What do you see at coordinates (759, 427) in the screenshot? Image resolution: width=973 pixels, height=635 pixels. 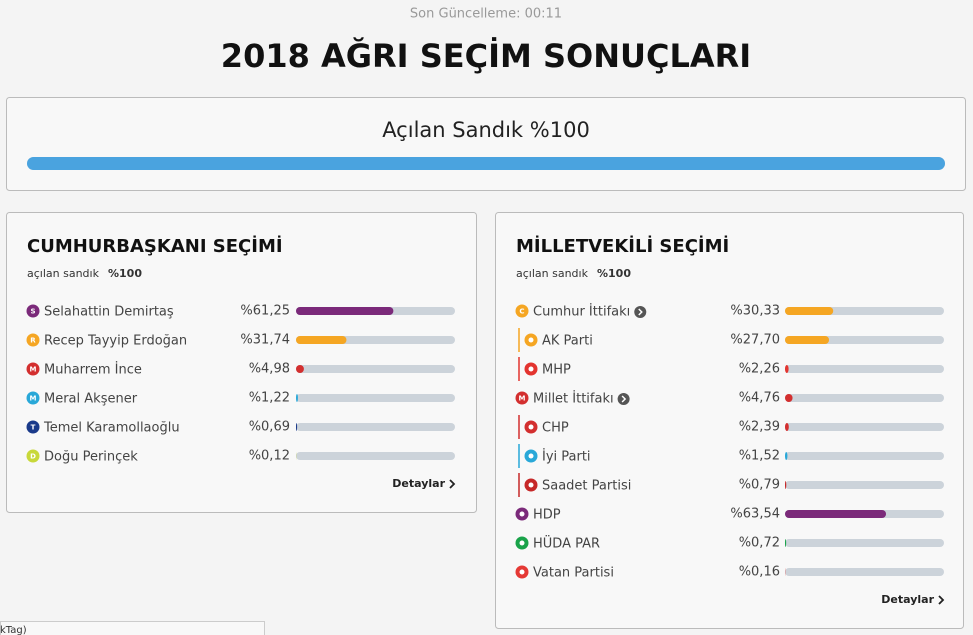 I see `percent-label: %2,39` at bounding box center [759, 427].